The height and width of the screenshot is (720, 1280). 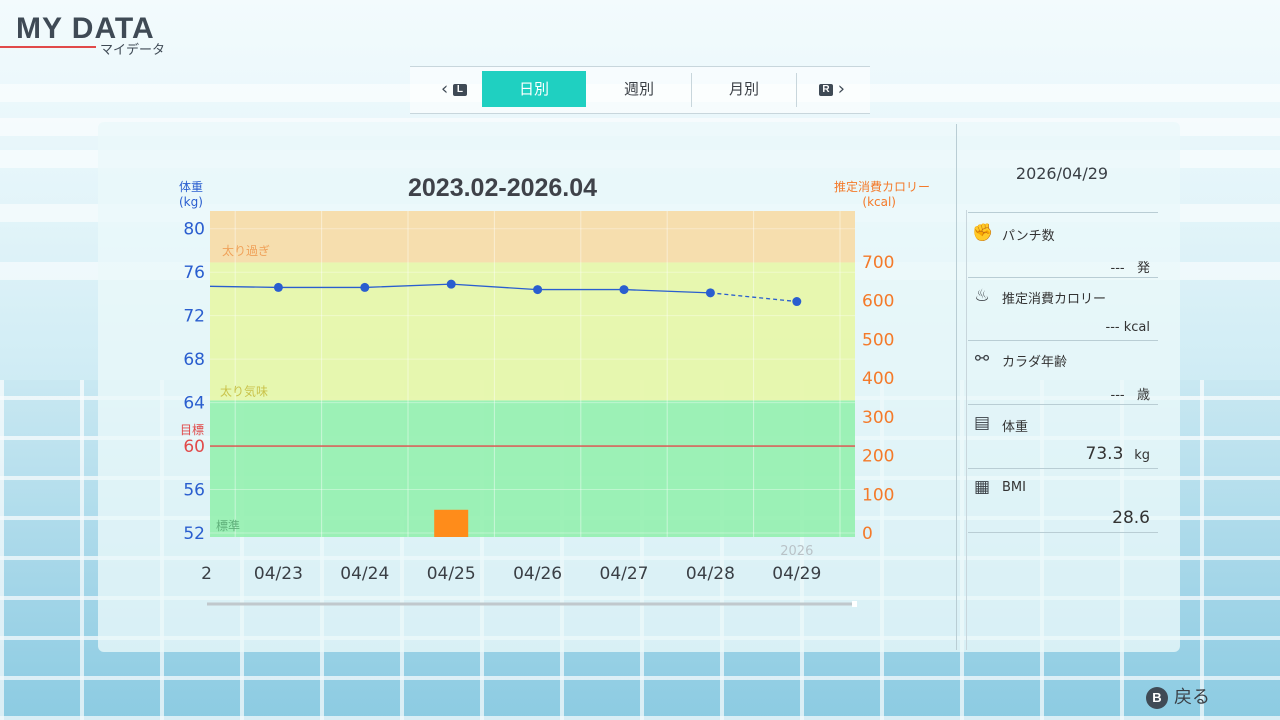 I want to click on selected-date: 2026/04/29, so click(x=1062, y=173).